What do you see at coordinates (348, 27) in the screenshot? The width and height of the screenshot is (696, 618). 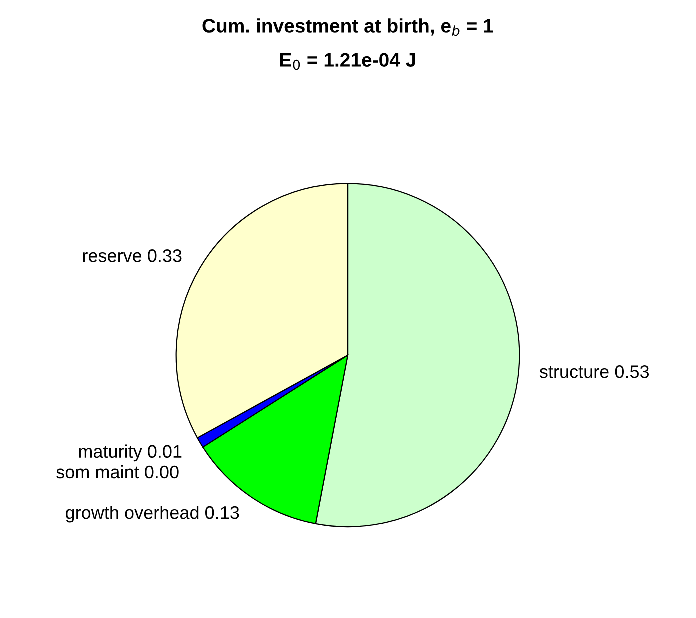 I see `chart-title: Cum. investment at birth, e$_{b}$ = 1` at bounding box center [348, 27].